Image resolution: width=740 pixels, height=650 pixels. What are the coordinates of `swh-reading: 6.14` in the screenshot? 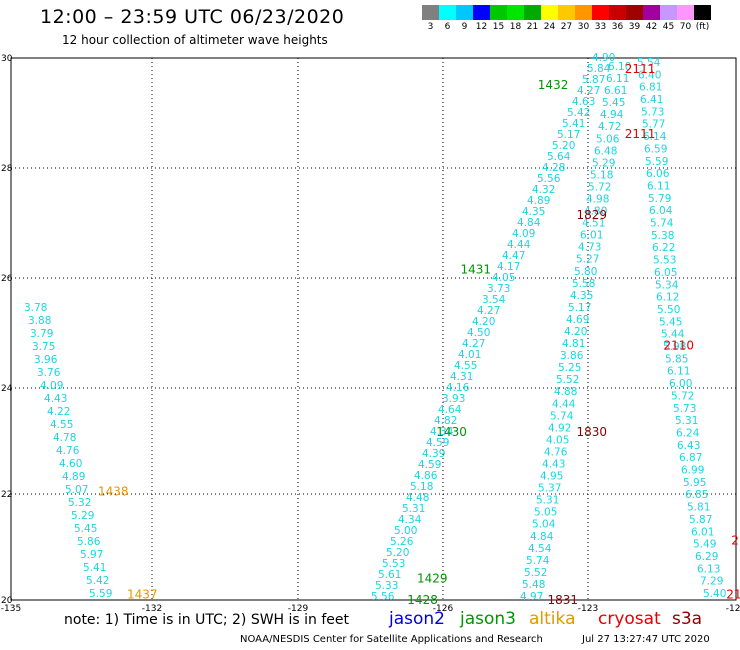 It's located at (655, 137).